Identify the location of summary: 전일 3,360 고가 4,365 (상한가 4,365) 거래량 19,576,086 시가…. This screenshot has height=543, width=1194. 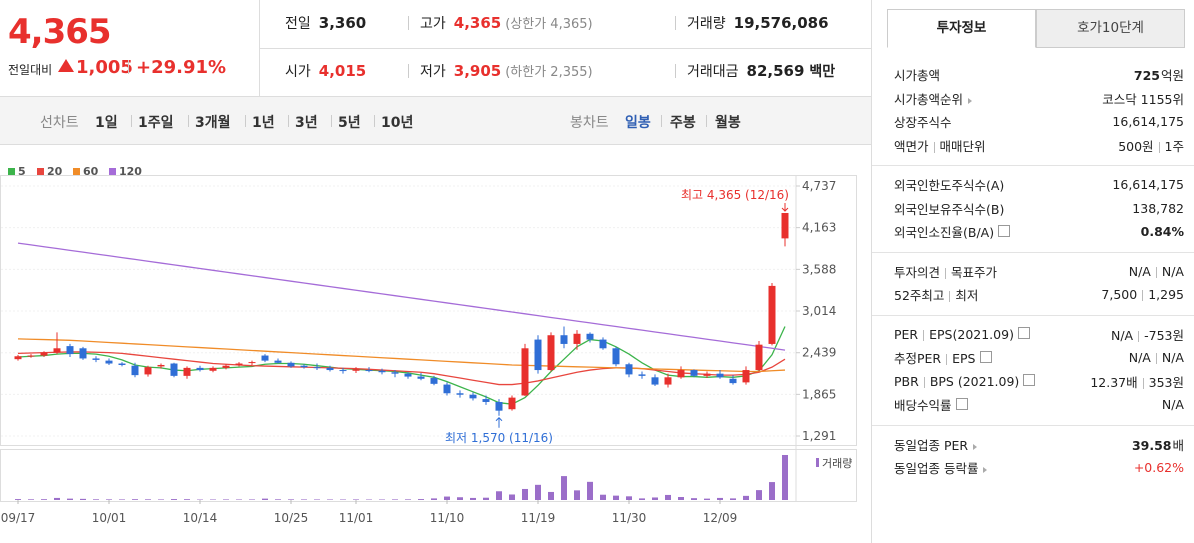
(565, 48).